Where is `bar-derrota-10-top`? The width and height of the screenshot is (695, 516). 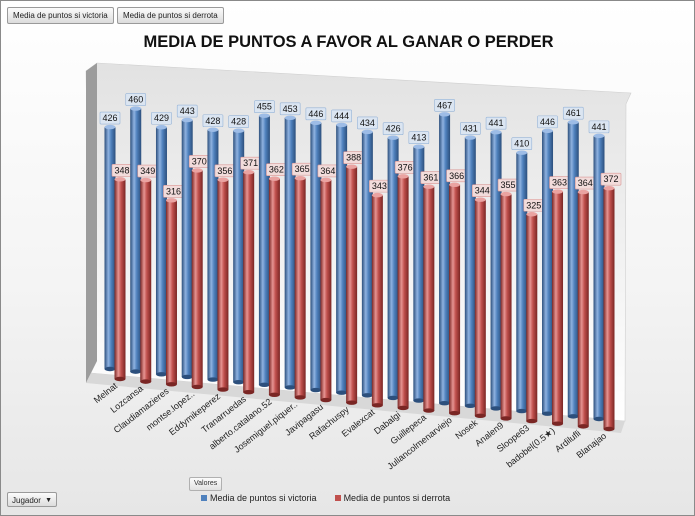 bar-derrota-10-top is located at coordinates (377, 195).